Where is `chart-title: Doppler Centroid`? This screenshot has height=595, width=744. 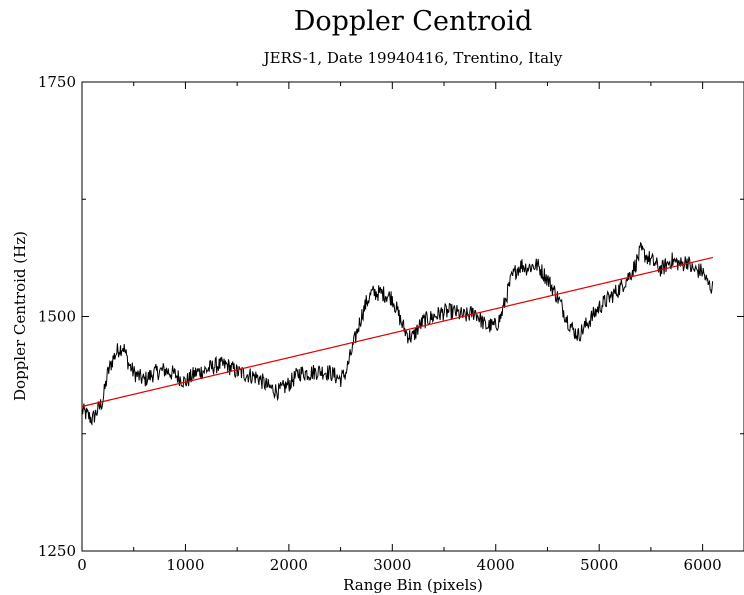
chart-title: Doppler Centroid is located at coordinates (413, 21).